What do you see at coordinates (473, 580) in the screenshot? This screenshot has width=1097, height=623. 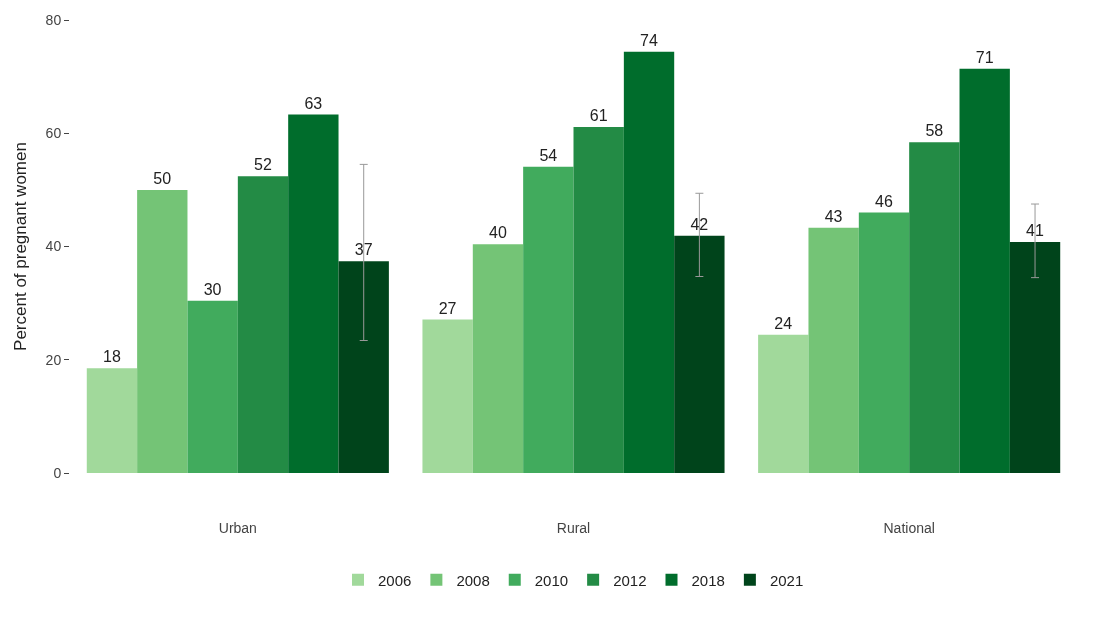 I see `legend-label: 2008` at bounding box center [473, 580].